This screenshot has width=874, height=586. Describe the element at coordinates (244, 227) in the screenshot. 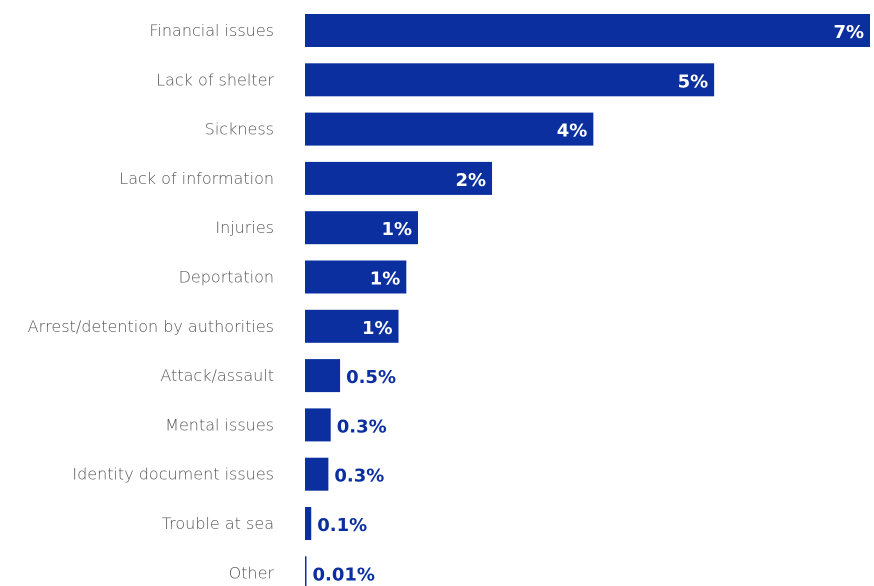

I see `category-label: Injuries` at that location.